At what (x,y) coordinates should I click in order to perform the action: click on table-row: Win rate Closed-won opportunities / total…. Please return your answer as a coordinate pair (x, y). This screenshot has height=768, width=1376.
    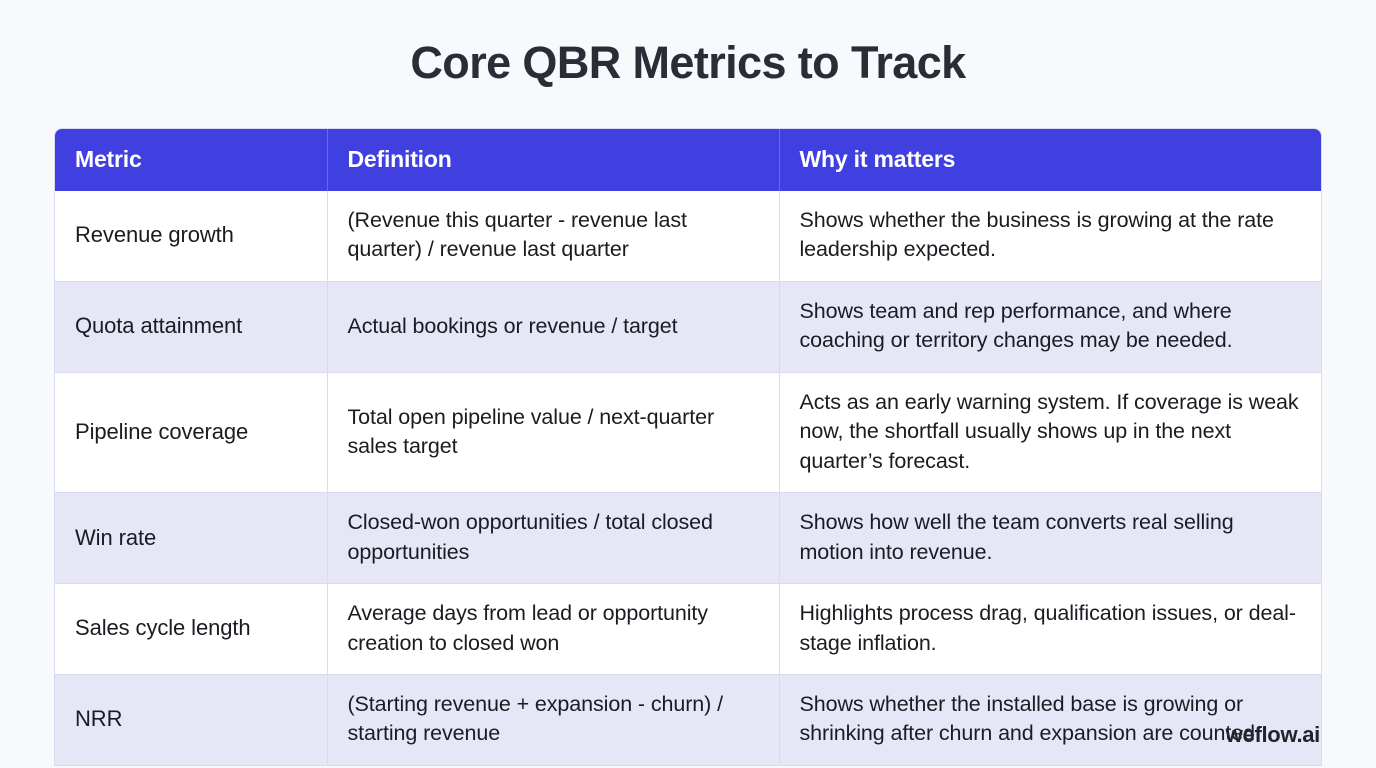
    Looking at the image, I should click on (688, 538).